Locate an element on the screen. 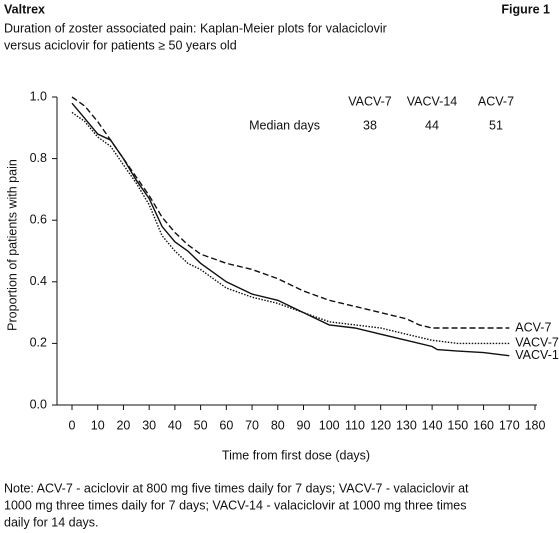  x-tick-label: 160 is located at coordinates (483, 425).